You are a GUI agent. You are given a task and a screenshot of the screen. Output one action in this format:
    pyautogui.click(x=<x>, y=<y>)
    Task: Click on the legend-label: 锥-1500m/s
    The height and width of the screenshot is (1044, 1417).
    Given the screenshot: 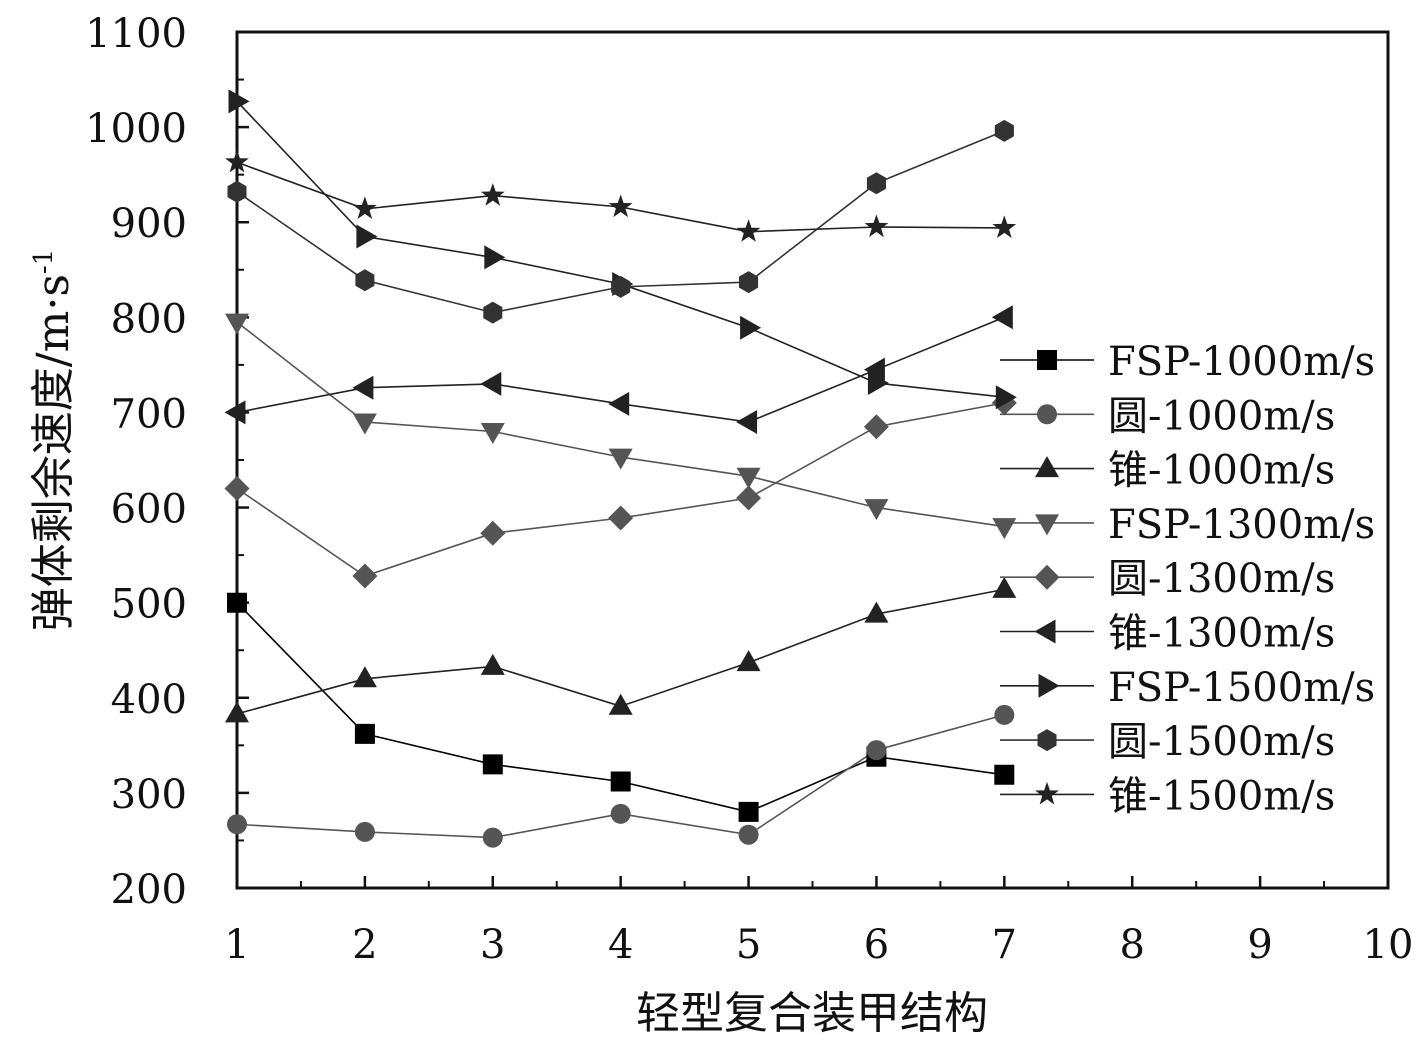 What is the action you would take?
    pyautogui.click(x=1221, y=796)
    